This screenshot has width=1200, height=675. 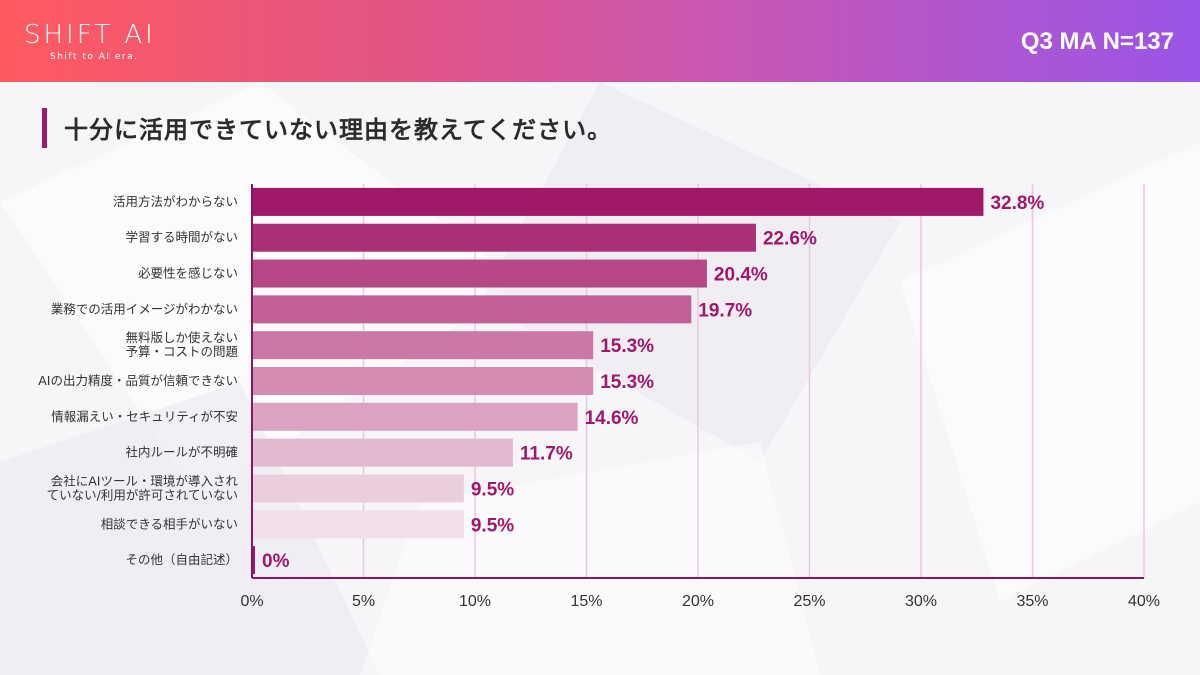 I want to click on value-label: 20.4%, so click(x=741, y=275).